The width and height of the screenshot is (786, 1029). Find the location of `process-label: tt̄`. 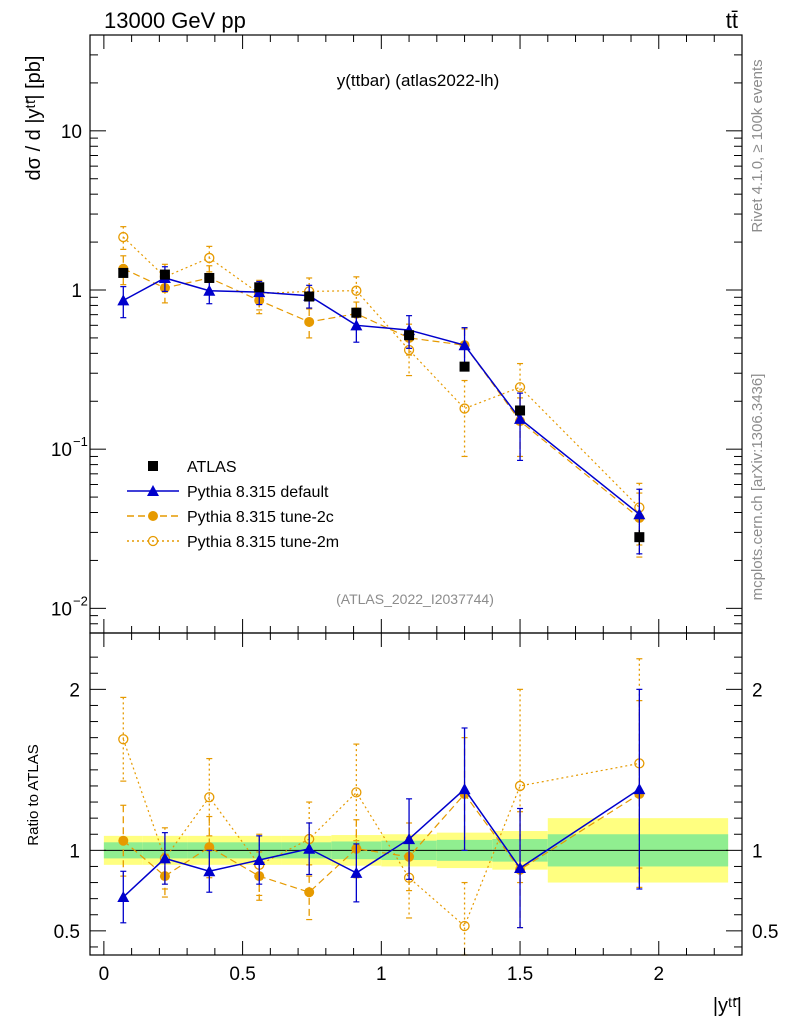

process-label: tt̄ is located at coordinates (732, 20).